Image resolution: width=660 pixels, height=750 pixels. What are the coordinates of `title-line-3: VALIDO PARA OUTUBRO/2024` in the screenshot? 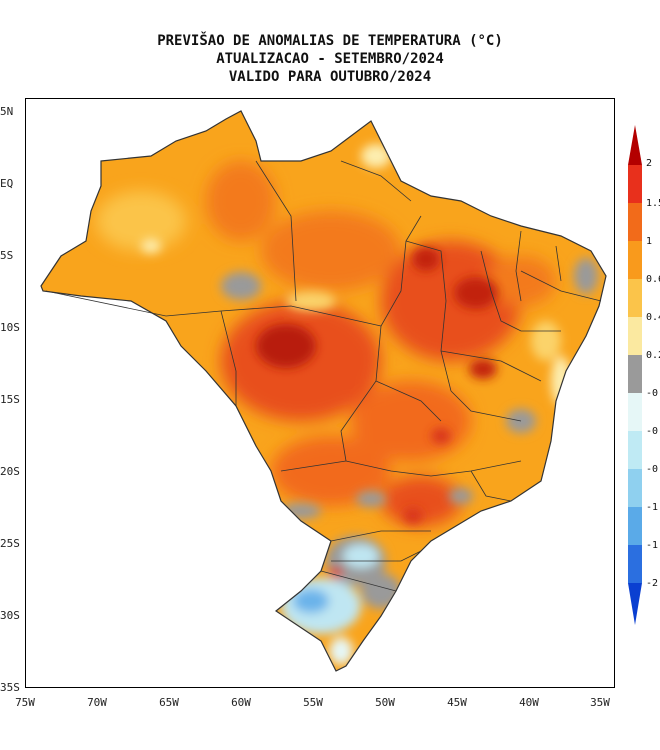 It's located at (330, 77).